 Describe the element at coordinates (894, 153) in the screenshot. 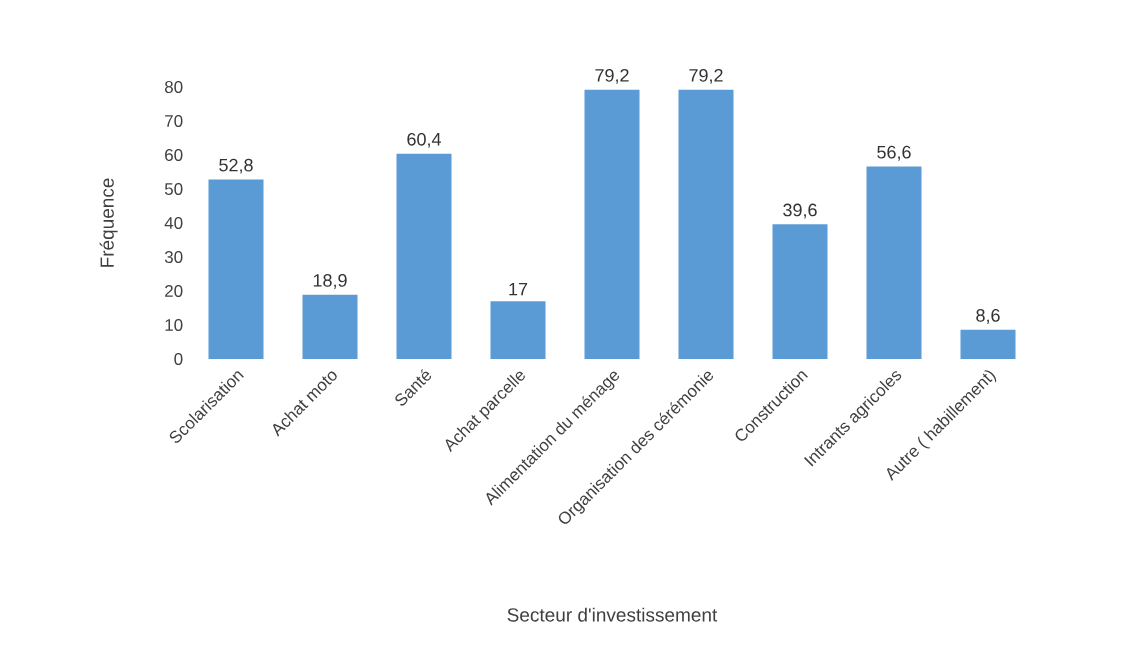

I see `data-label: 56,6` at that location.